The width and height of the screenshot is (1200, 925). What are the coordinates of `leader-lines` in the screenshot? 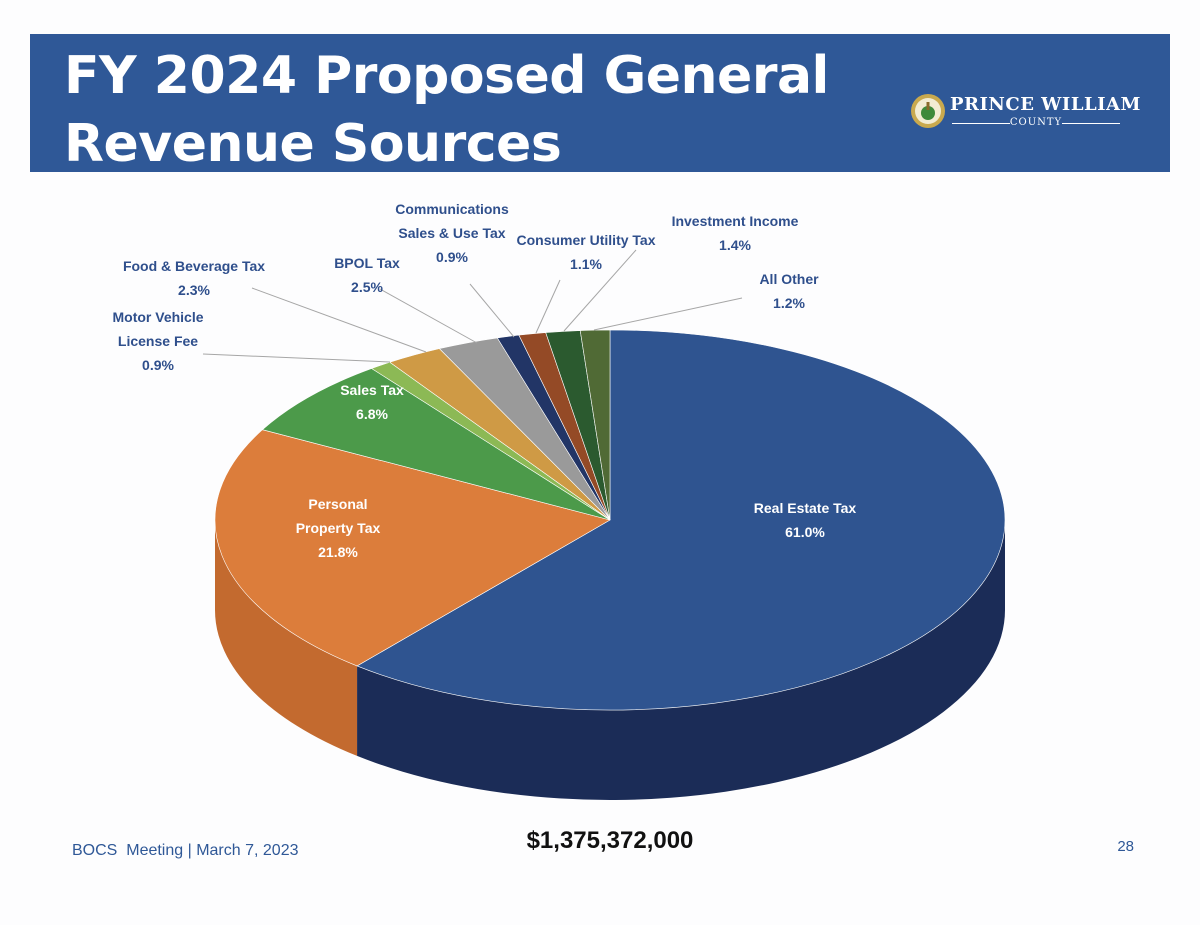 It's located at (472, 306).